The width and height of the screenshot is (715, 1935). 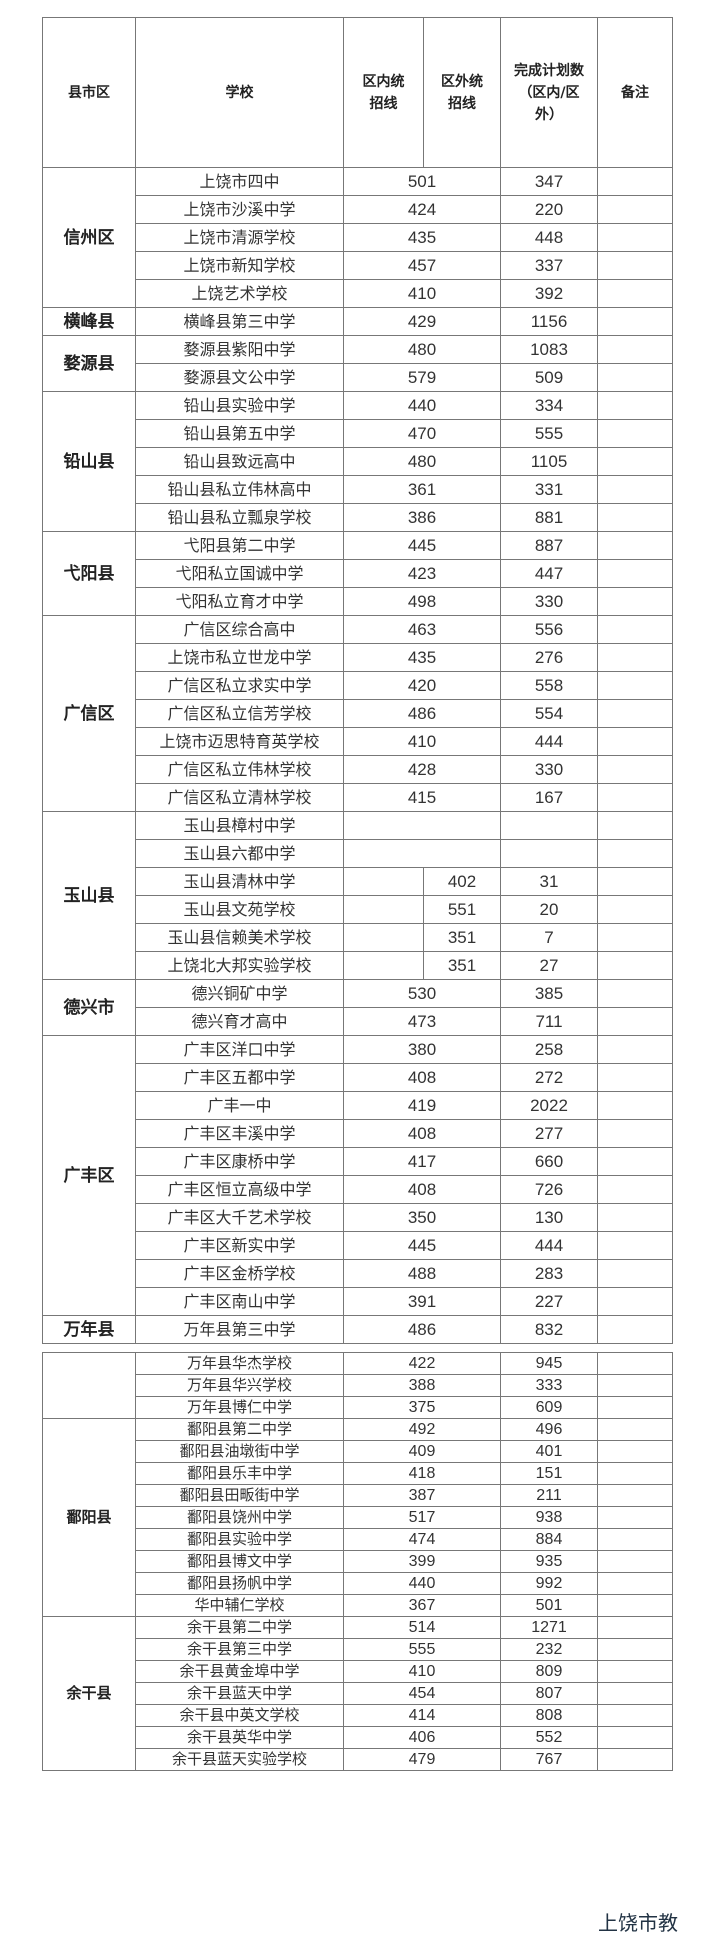 I want to click on table-row: 广丰一中 419 2022, so click(x=358, y=1105).